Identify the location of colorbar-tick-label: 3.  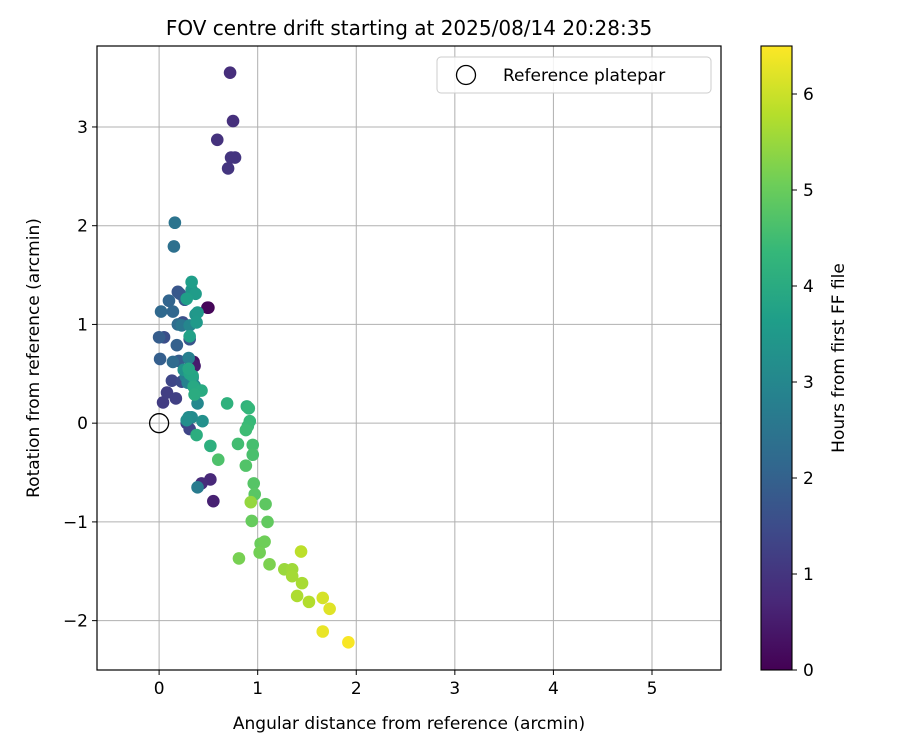
(808, 383).